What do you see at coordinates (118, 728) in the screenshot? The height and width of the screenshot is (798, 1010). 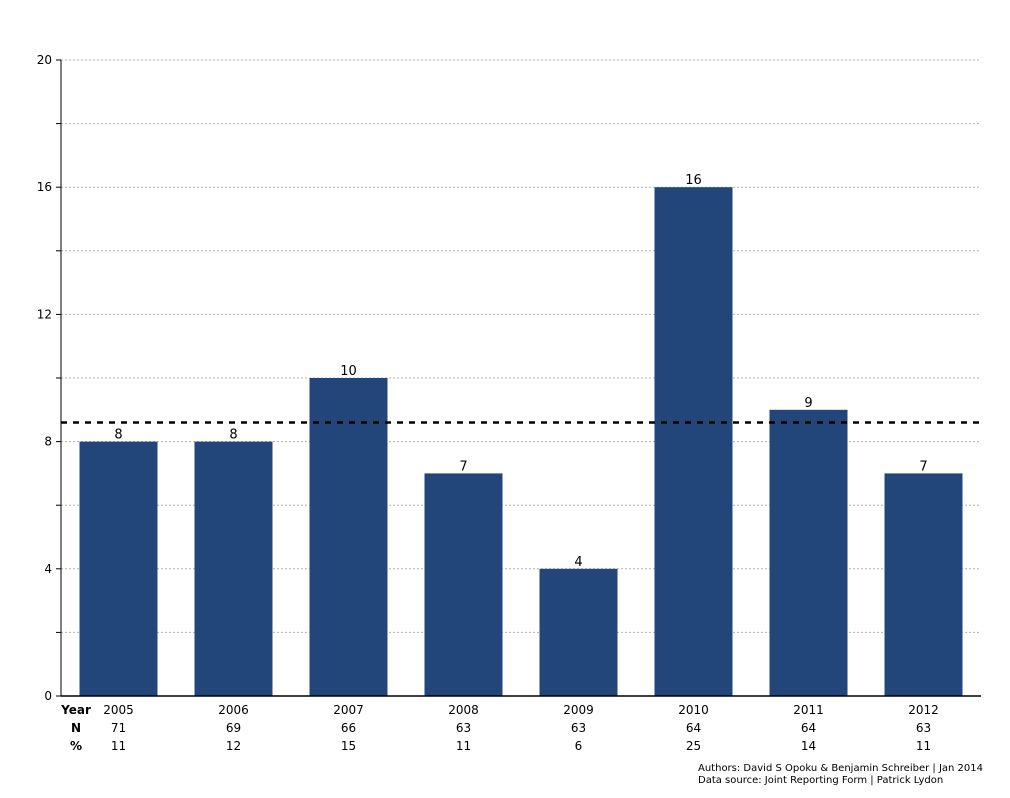 I see `table-cell: 71` at bounding box center [118, 728].